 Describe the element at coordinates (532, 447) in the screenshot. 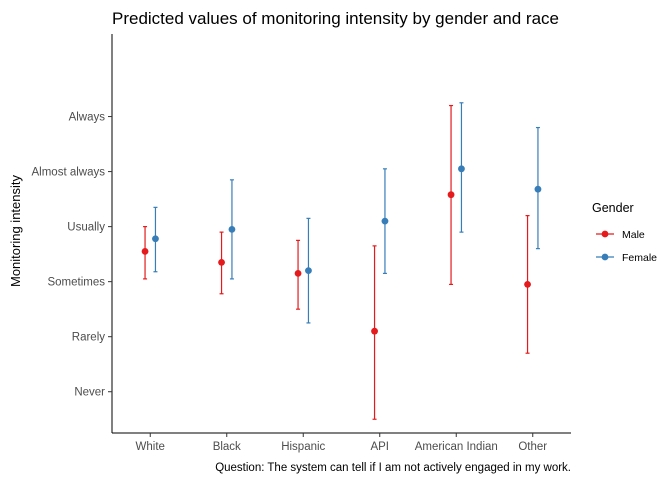

I see `x-tick-label: Other` at that location.